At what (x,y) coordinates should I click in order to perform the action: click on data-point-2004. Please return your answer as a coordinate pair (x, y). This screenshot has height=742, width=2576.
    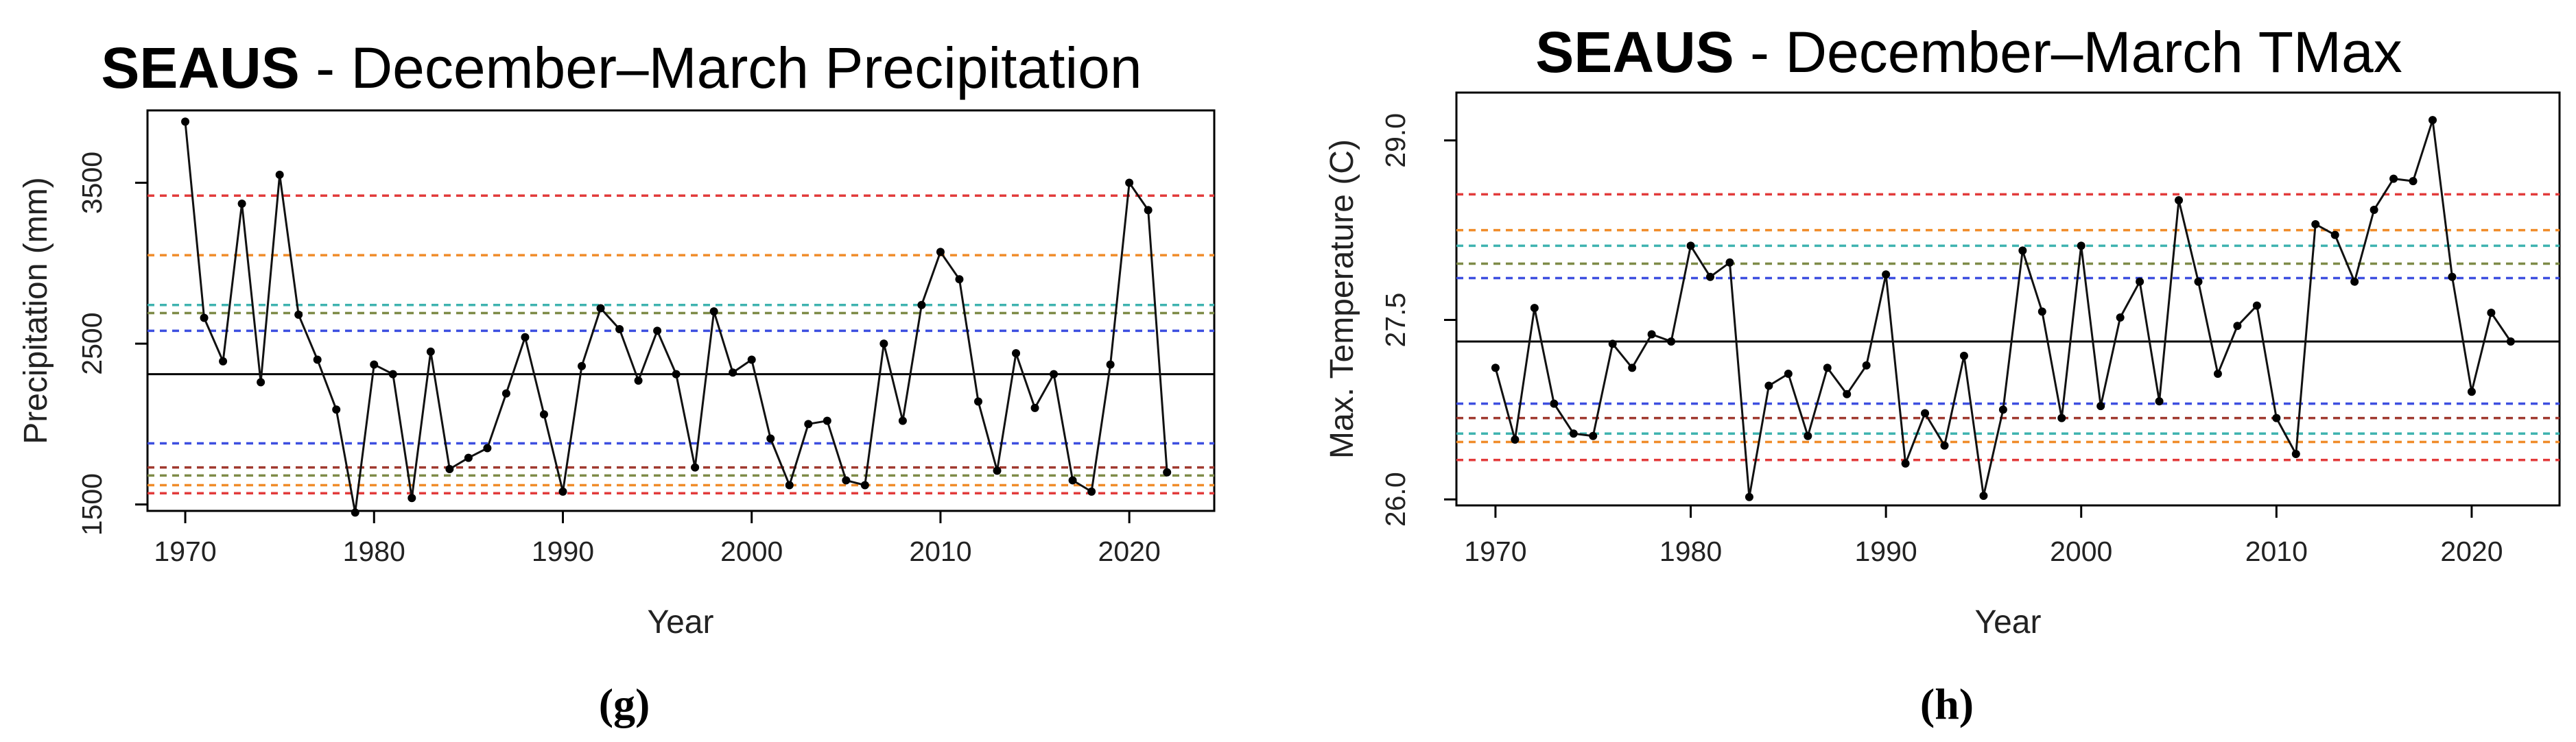
    Looking at the image, I should click on (827, 420).